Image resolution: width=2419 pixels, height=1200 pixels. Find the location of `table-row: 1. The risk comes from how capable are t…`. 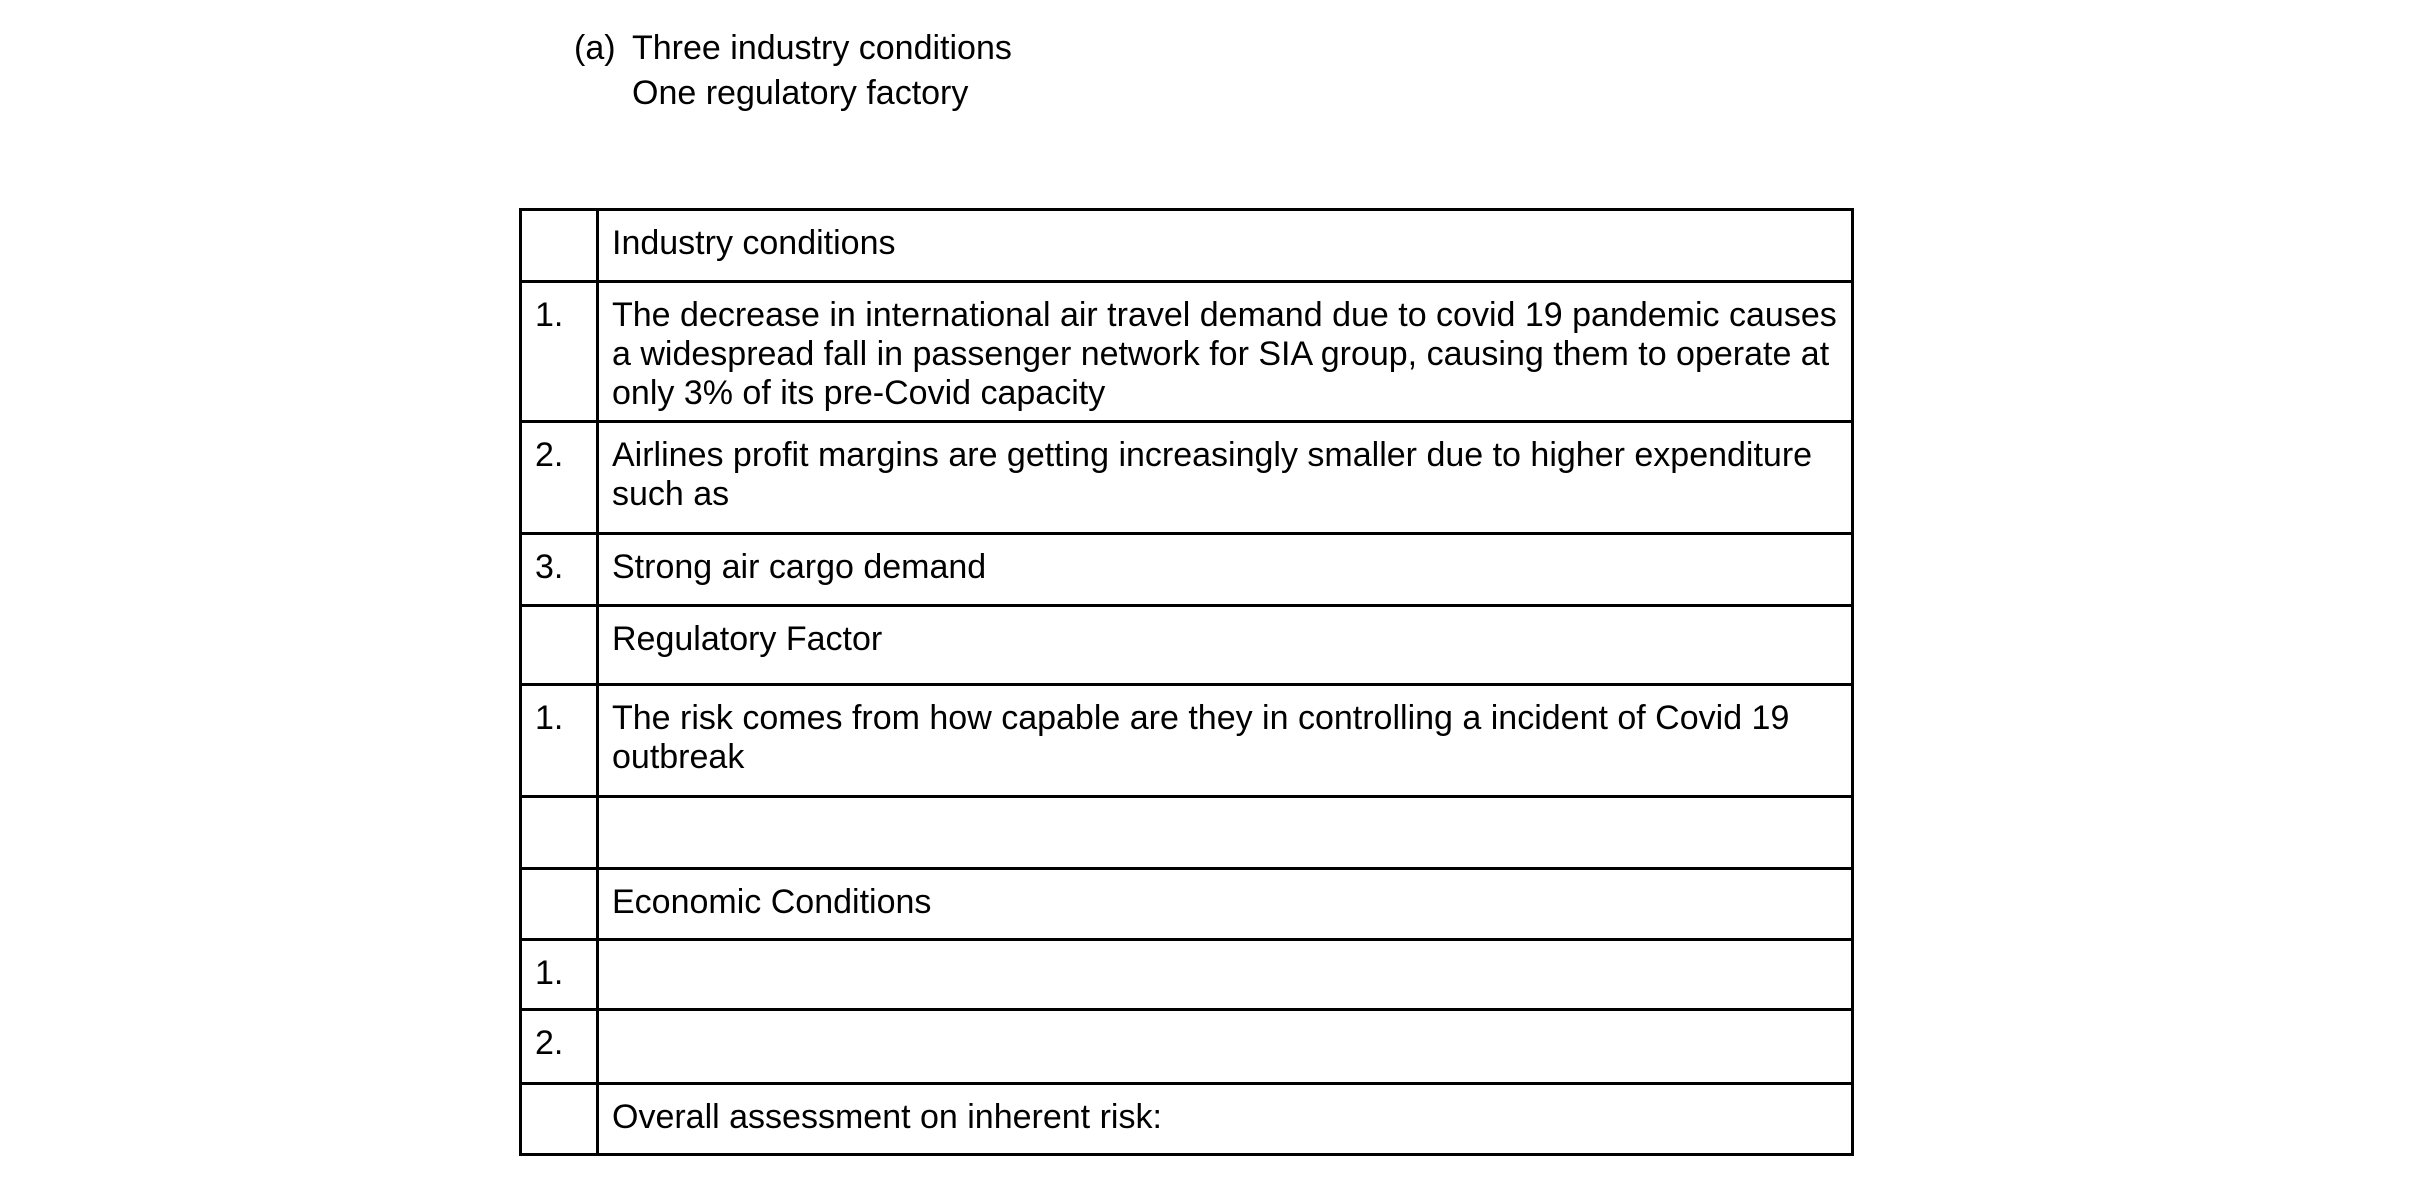

table-row: 1. The risk comes from how capable are t… is located at coordinates (1186, 740).